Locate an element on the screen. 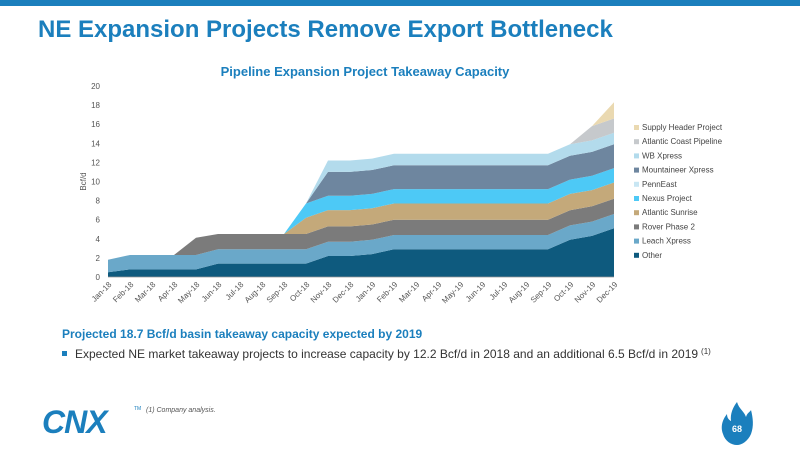 This screenshot has height=450, width=800. x-tick-label: Jan-19 is located at coordinates (366, 292).